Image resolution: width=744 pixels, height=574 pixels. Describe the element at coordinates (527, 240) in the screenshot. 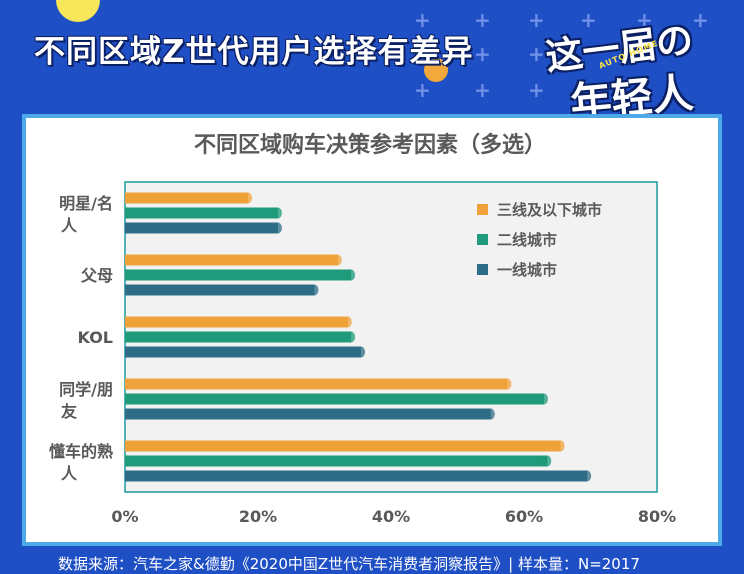

I see `legend-label: 二线城市` at that location.